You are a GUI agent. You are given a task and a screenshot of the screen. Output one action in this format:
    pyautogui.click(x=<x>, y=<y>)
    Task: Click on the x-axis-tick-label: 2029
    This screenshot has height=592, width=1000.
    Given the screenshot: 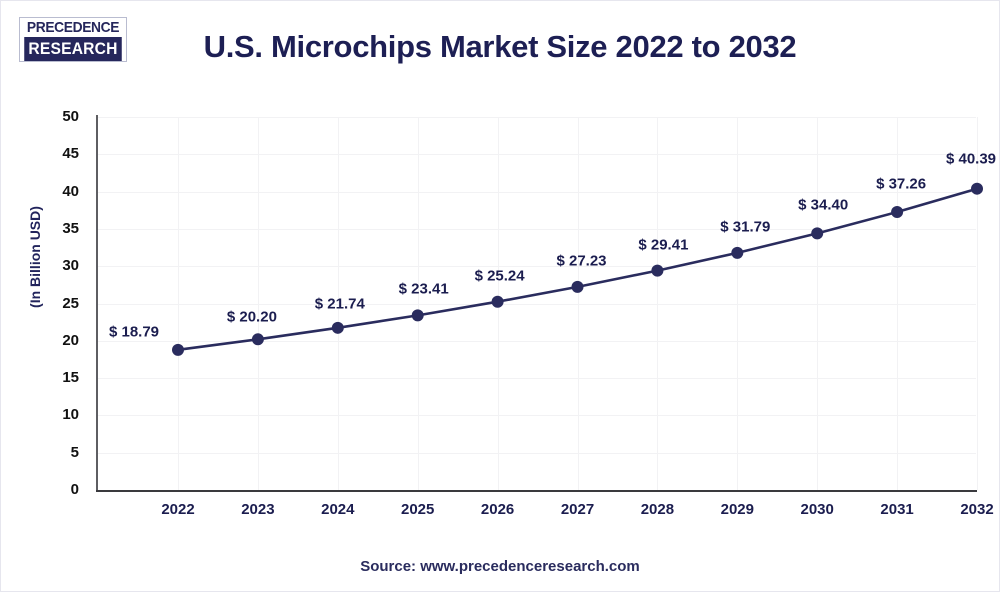 What is the action you would take?
    pyautogui.click(x=737, y=509)
    